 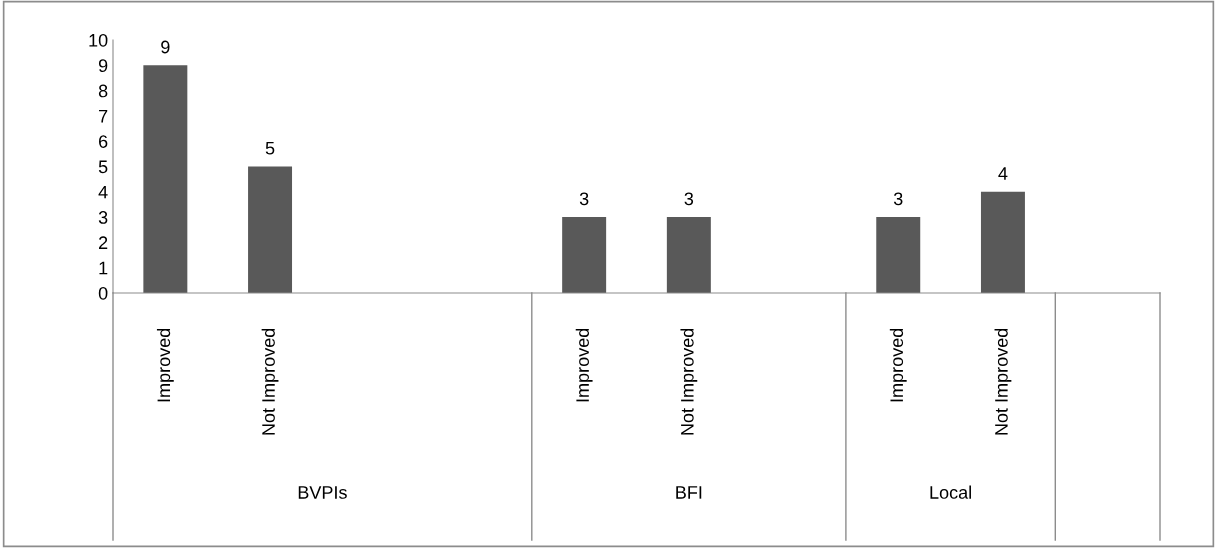 I want to click on text: Local, so click(x=950, y=492).